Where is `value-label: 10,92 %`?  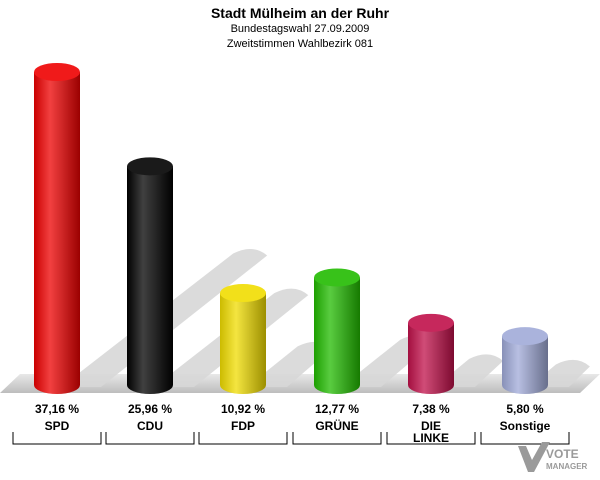
value-label: 10,92 % is located at coordinates (243, 409).